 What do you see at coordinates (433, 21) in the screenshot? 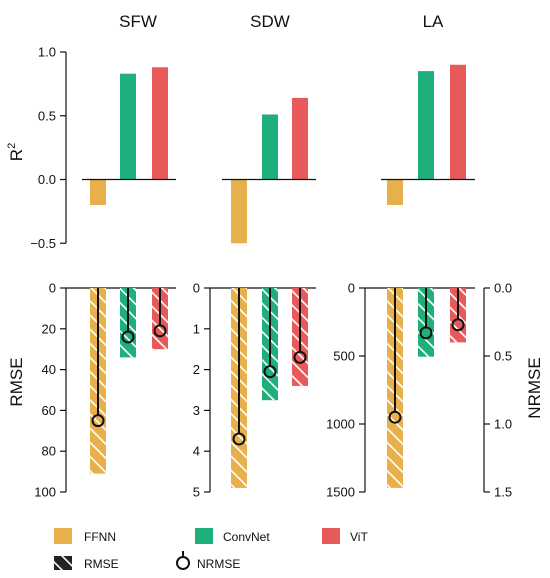
I see `panel-title-la: LA` at bounding box center [433, 21].